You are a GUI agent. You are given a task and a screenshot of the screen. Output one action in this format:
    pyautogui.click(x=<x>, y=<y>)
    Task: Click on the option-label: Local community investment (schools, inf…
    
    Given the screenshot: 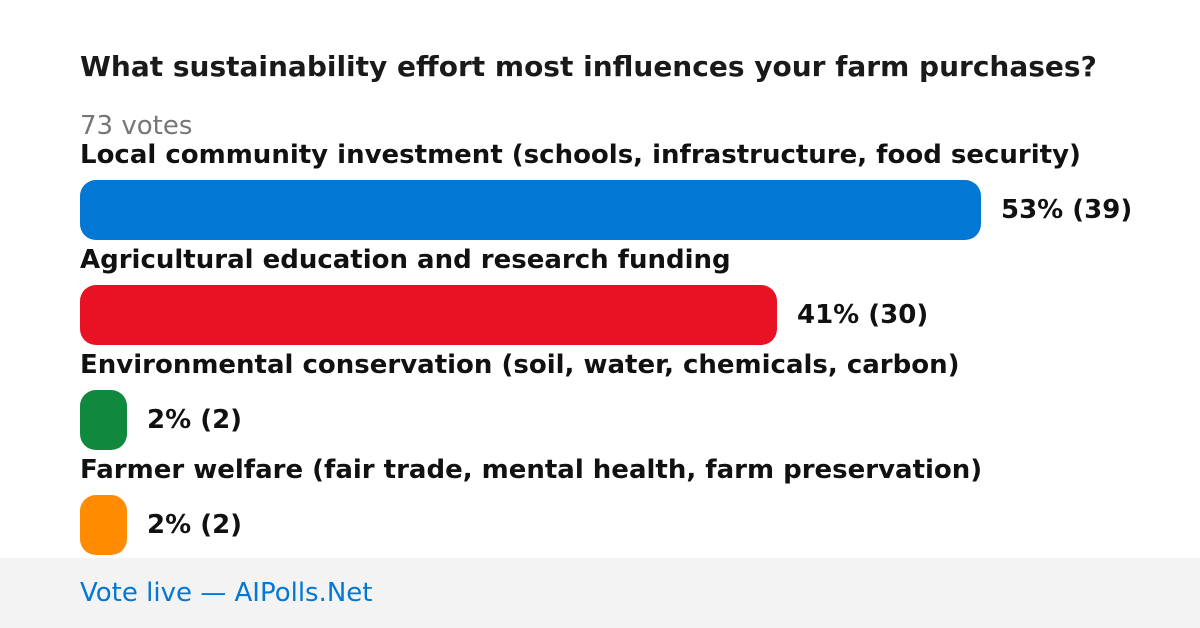 What is the action you would take?
    pyautogui.click(x=580, y=155)
    